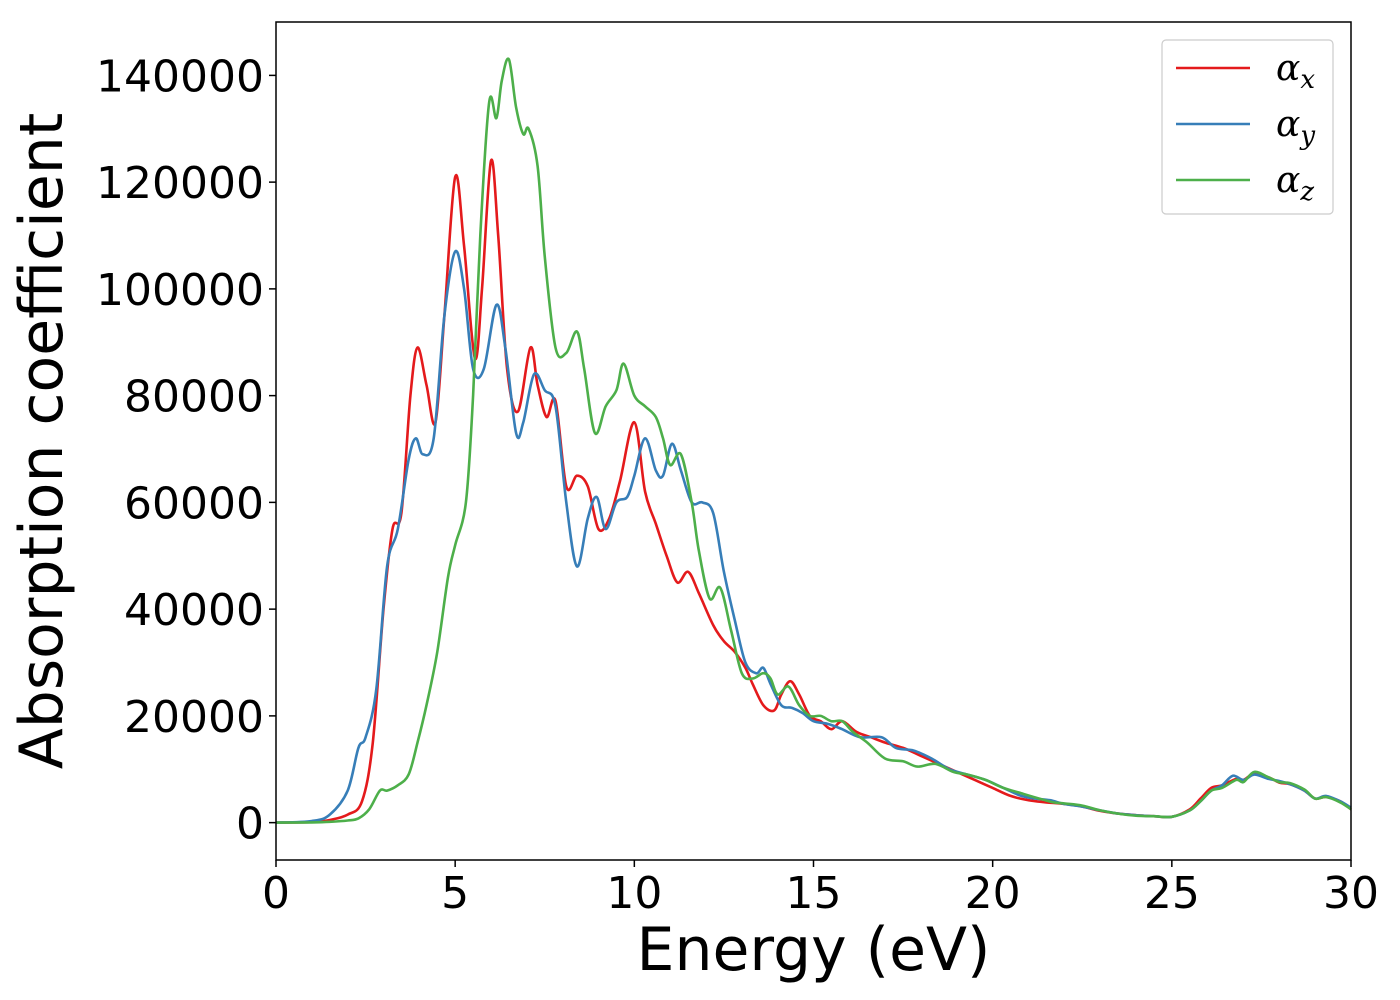  What do you see at coordinates (814, 950) in the screenshot?
I see `x-axis-title: Energy (eV)` at bounding box center [814, 950].